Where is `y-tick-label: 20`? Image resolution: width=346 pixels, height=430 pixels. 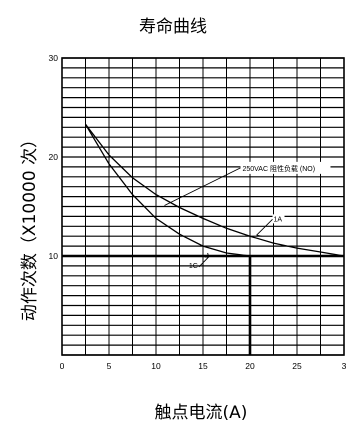
y-tick-label: 20 is located at coordinates (54, 157).